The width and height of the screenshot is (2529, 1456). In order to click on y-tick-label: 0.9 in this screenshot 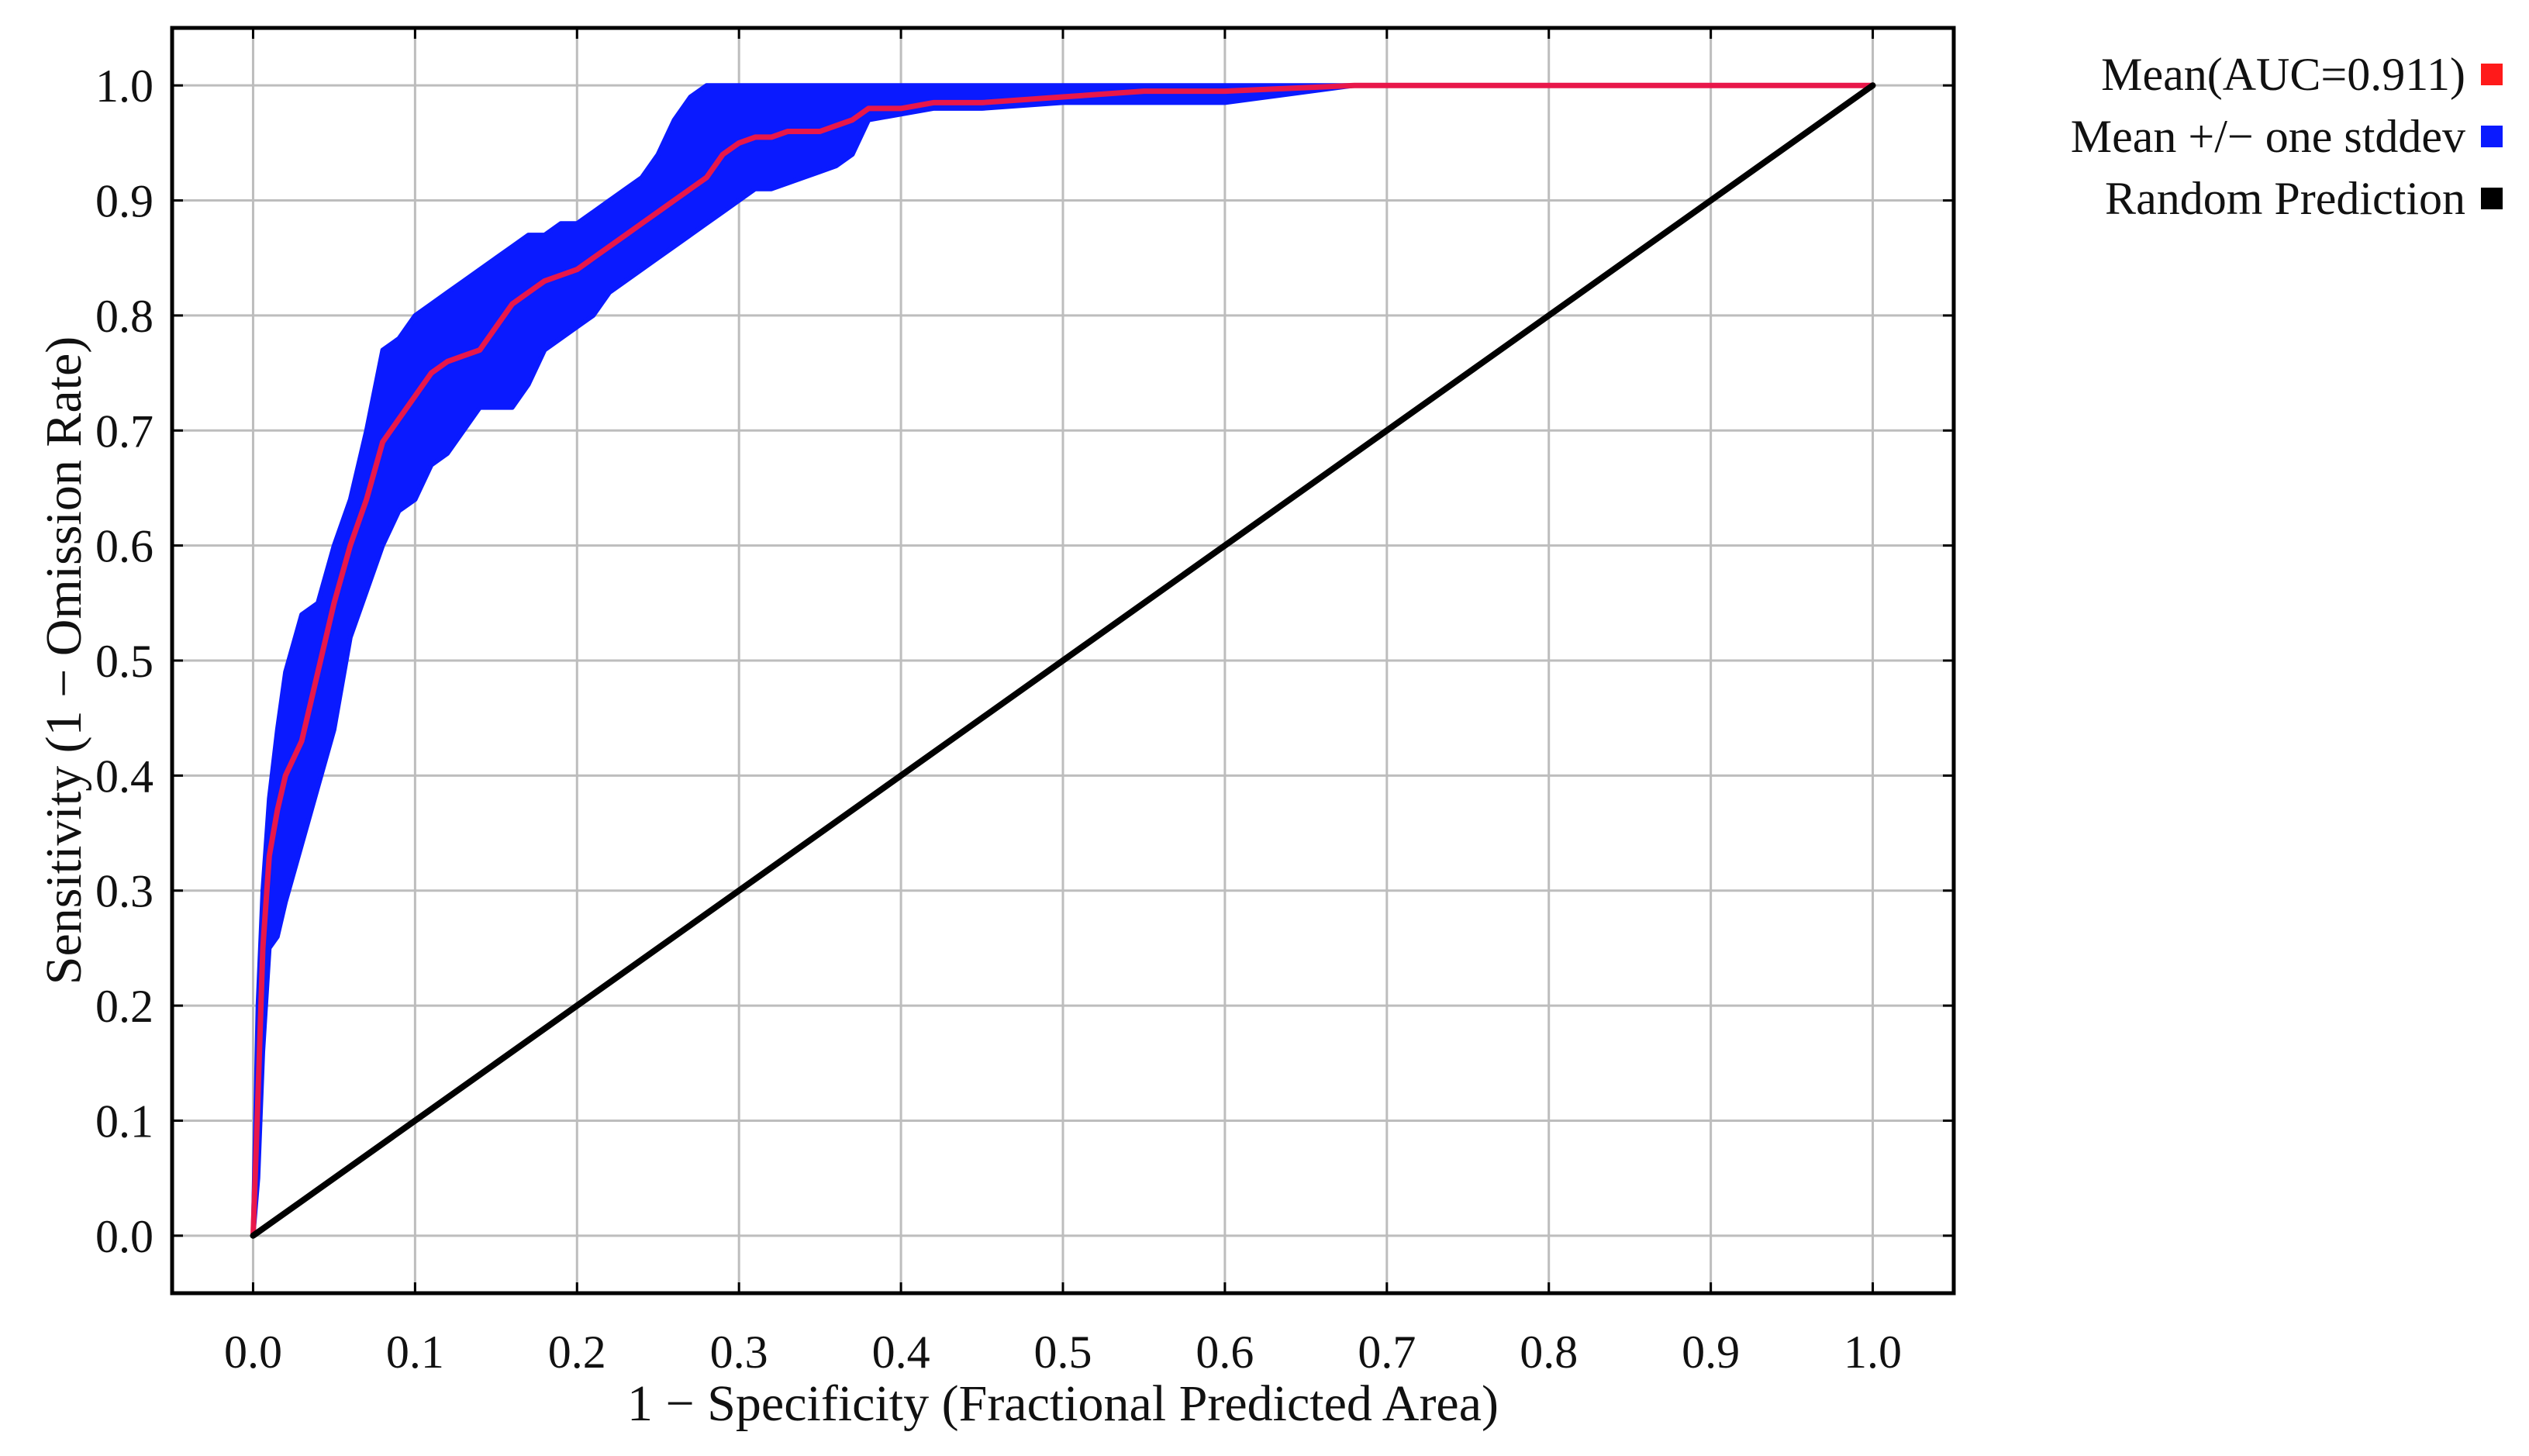, I will do `click(124, 202)`.